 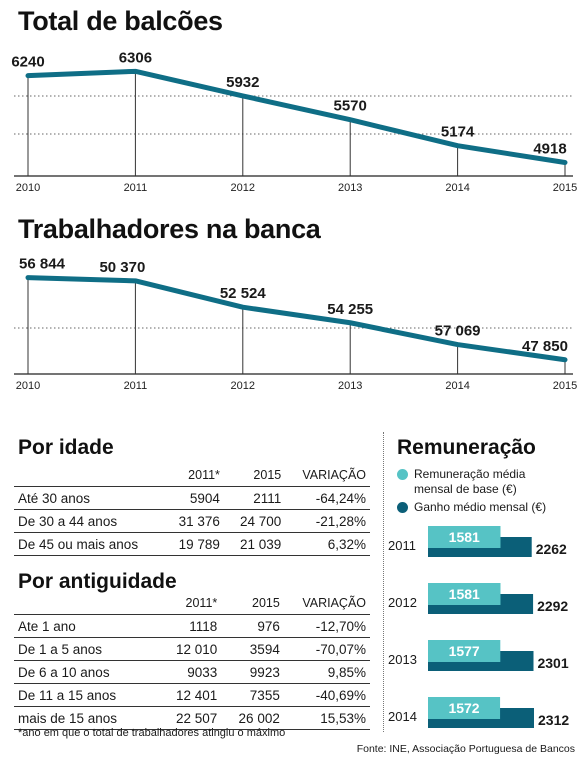 I want to click on table-row: mais de 15 anos 22 507 26 002 15,53%, so click(x=192, y=718).